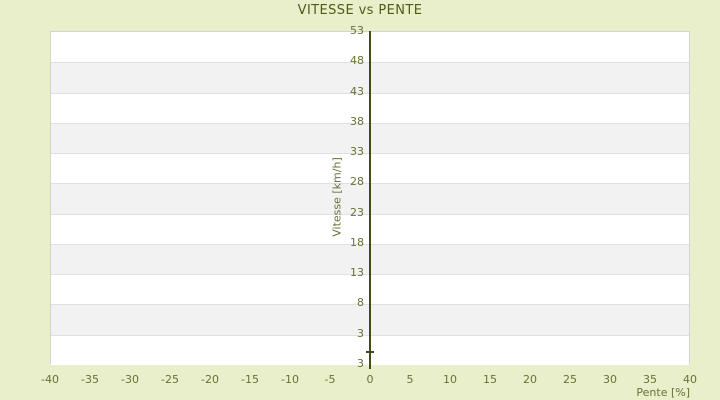 This screenshot has height=400, width=720. I want to click on x-tick-label: 10, so click(450, 379).